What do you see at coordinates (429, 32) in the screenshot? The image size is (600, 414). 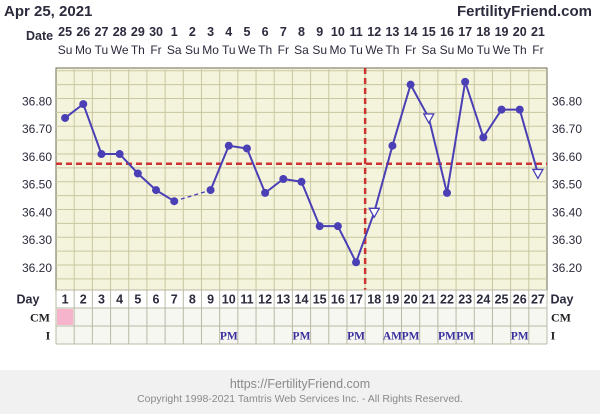 I see `date-label: 15` at bounding box center [429, 32].